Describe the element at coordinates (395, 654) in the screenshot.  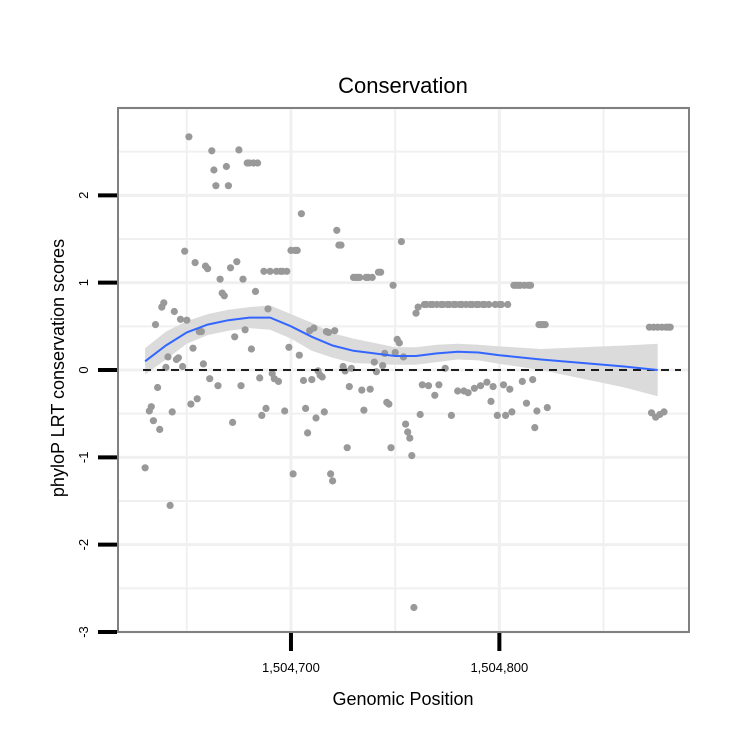
I see `x-axis: 1,504,700 1,504,800` at that location.